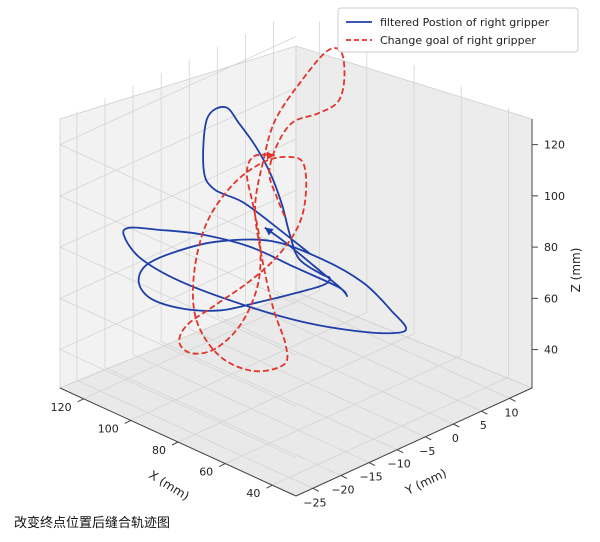  Describe the element at coordinates (108, 428) in the screenshot. I see `x-tick-label: 100` at that location.